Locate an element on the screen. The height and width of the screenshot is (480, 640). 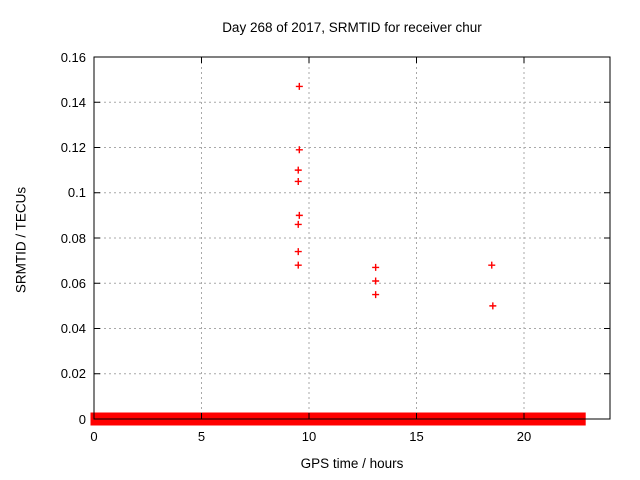
x-tick-label: 5 is located at coordinates (201, 436).